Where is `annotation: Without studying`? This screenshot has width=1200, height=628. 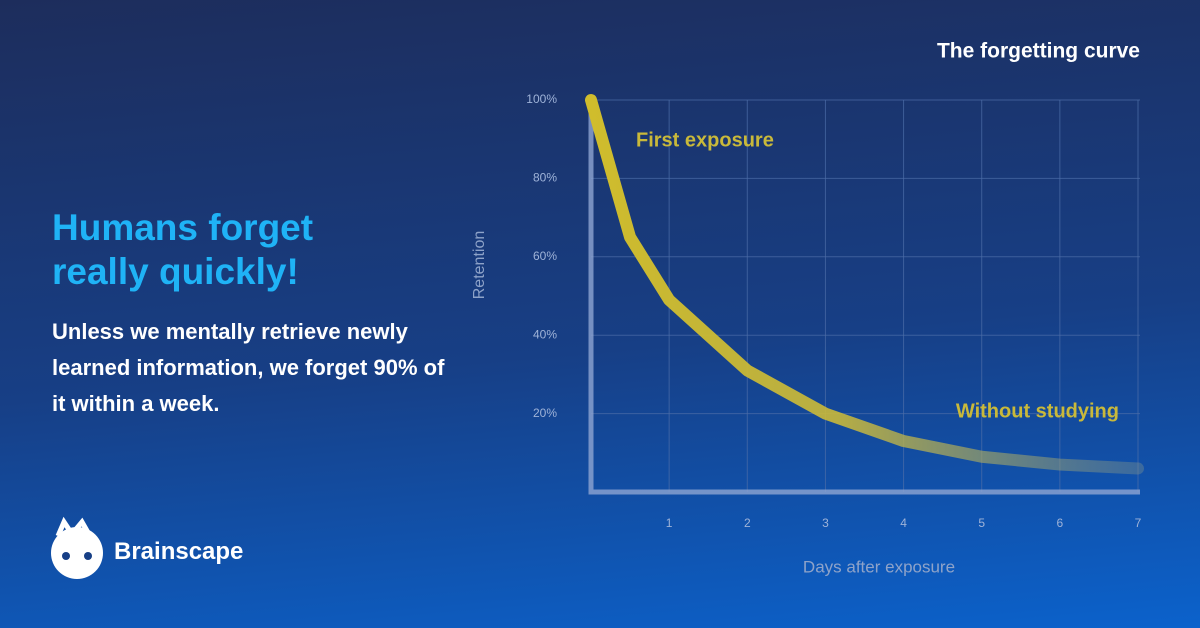
annotation: Without studying is located at coordinates (1037, 411).